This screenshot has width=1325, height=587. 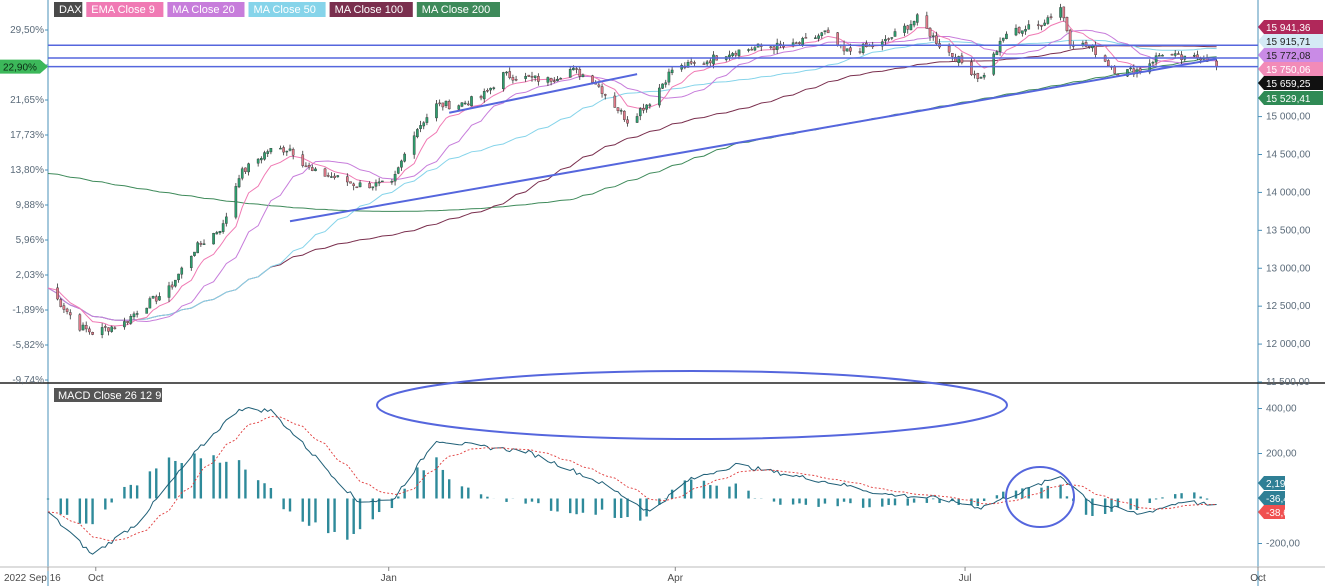 What do you see at coordinates (1288, 306) in the screenshot?
I see `right-axis-tick: 12 500,00` at bounding box center [1288, 306].